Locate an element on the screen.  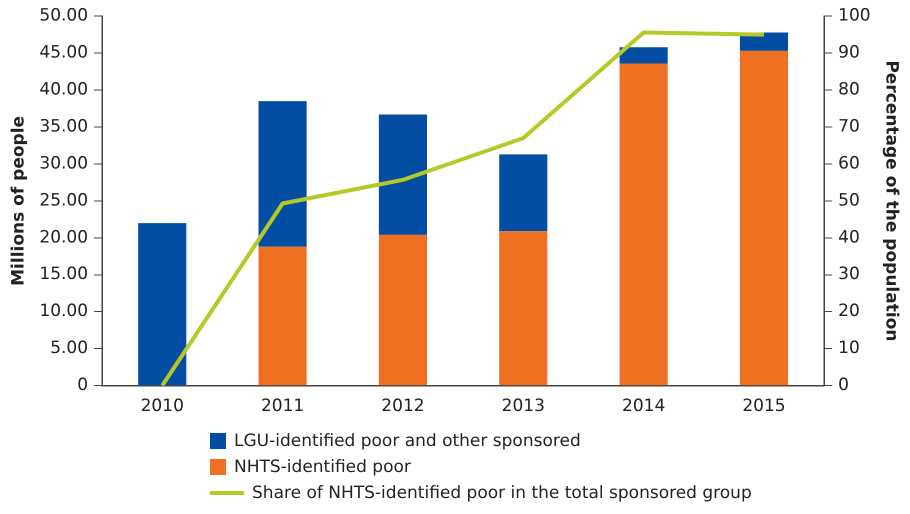
y-tick-label: 30.00 is located at coordinates (63, 163).